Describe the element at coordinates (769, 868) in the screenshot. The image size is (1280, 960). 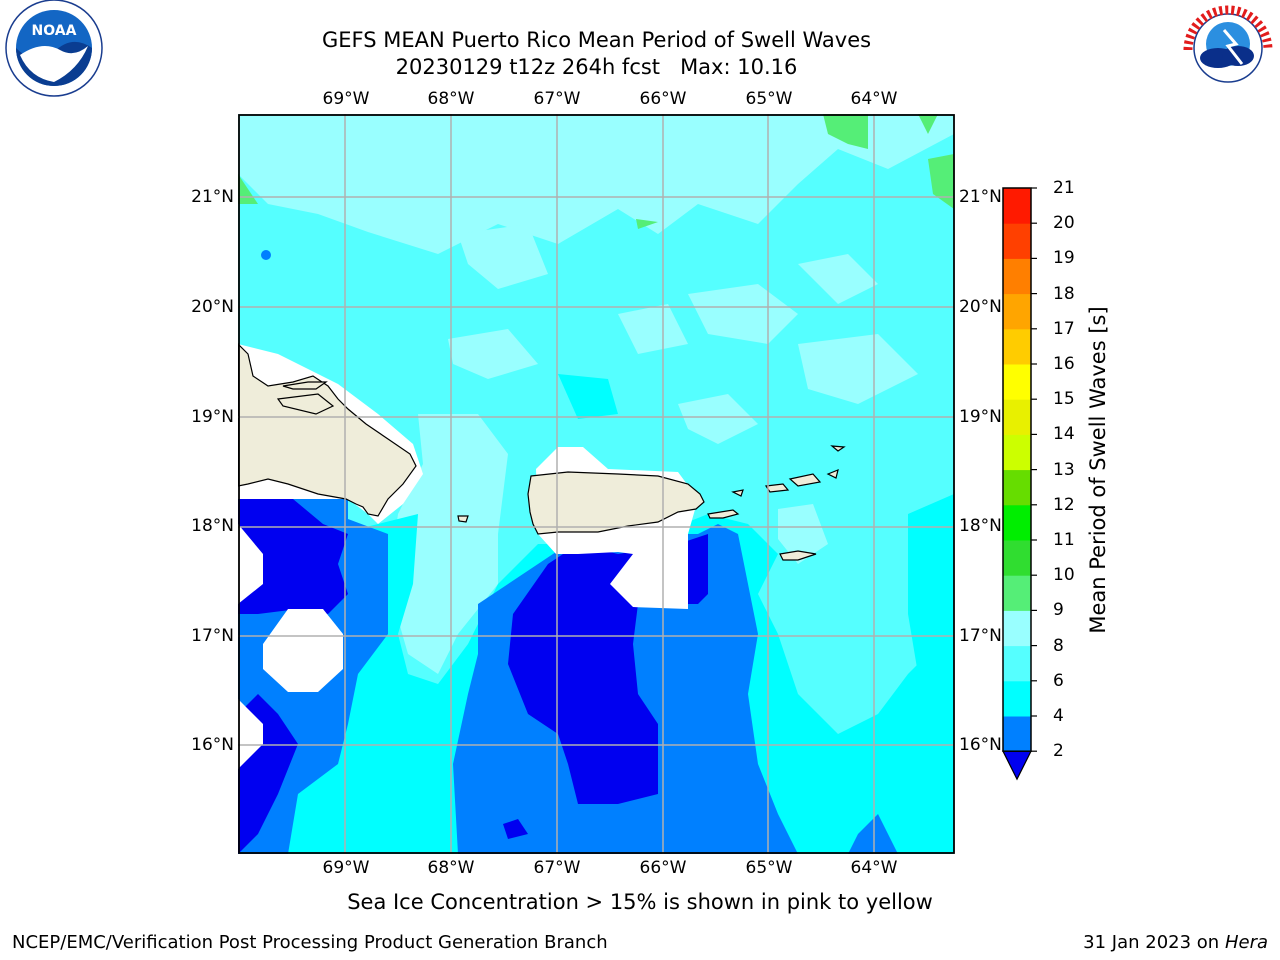
I see `lon-label-bottom: 65°W` at that location.